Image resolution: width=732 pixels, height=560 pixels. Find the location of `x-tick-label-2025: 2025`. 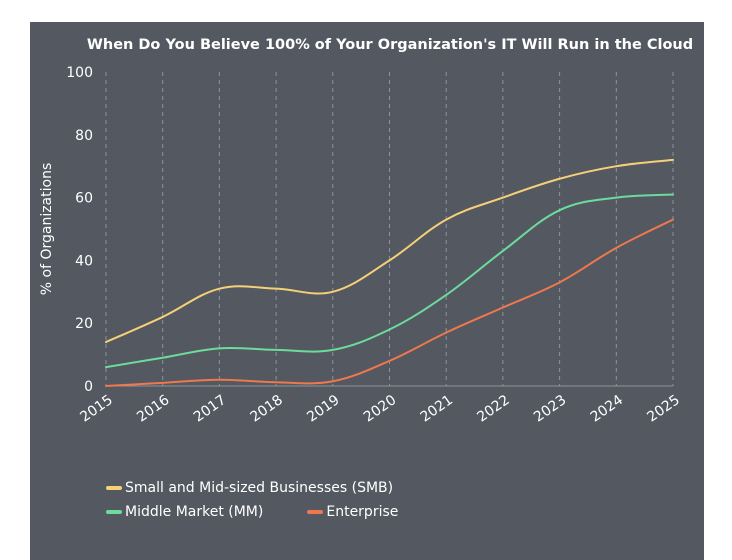

x-tick-label-2025: 2025 is located at coordinates (663, 409).